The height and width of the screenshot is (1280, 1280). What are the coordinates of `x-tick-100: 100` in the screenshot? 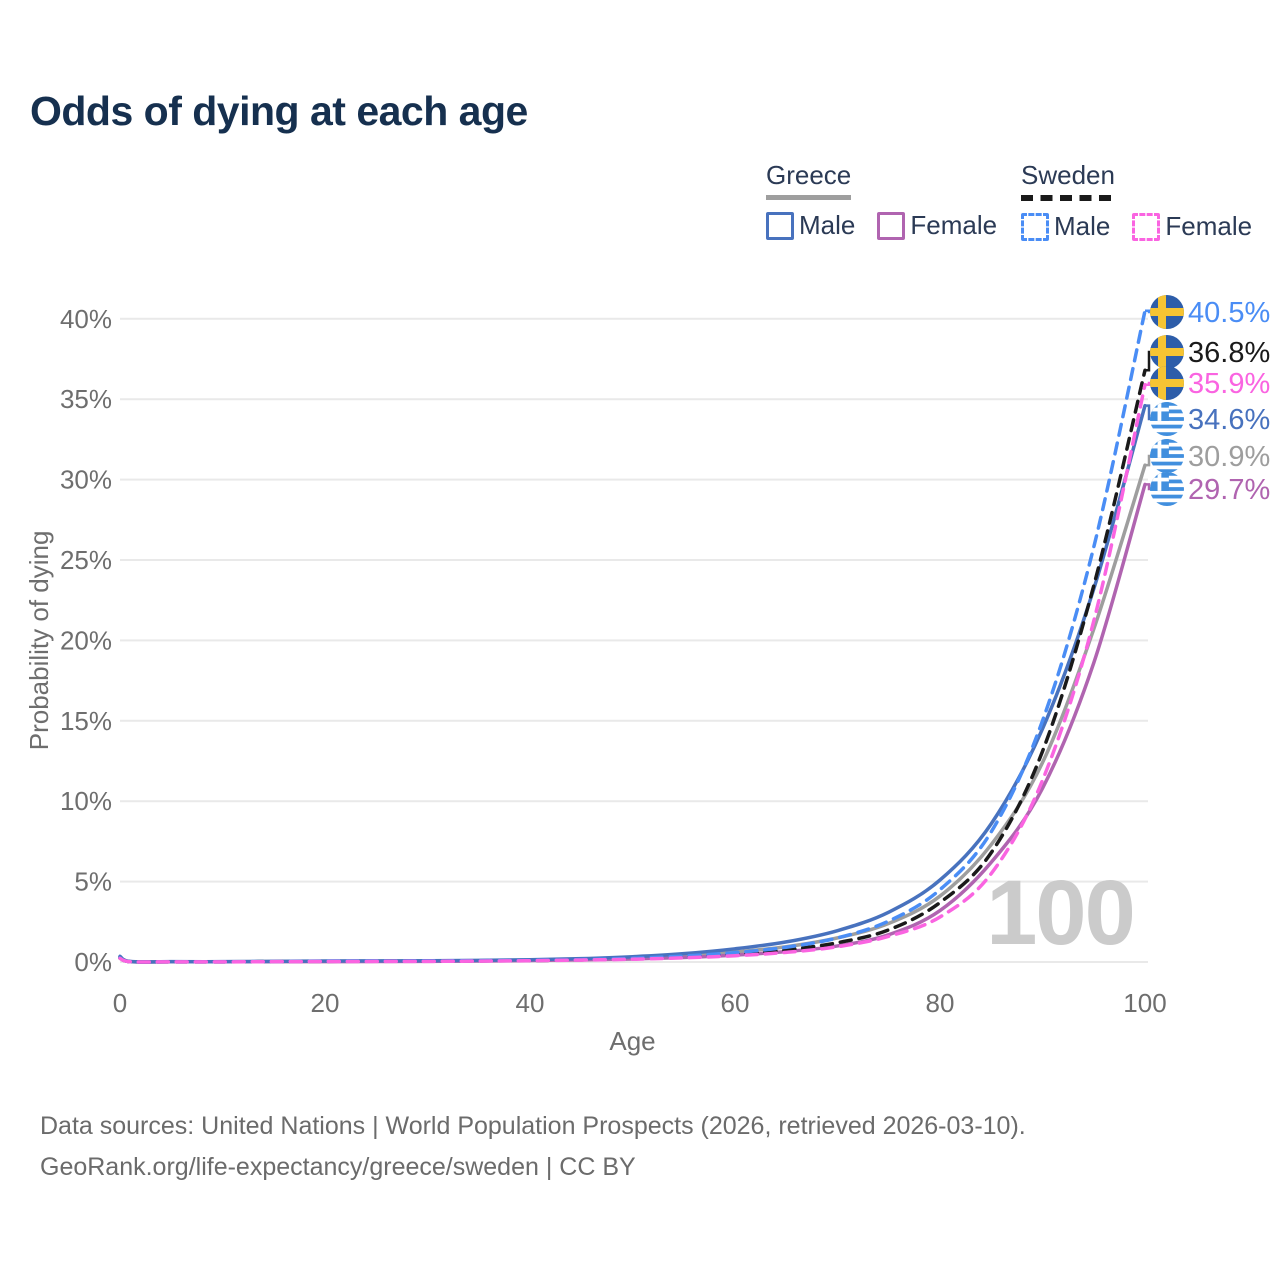 It's located at (1144, 1003).